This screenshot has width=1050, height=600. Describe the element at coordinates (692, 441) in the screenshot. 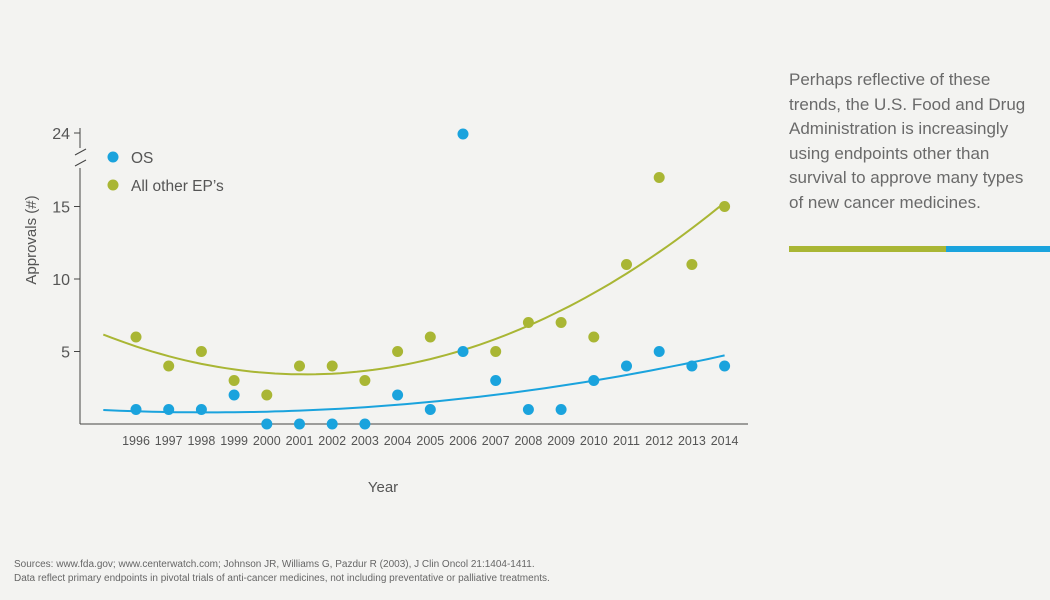

I see `x-tick-label: 2013` at that location.